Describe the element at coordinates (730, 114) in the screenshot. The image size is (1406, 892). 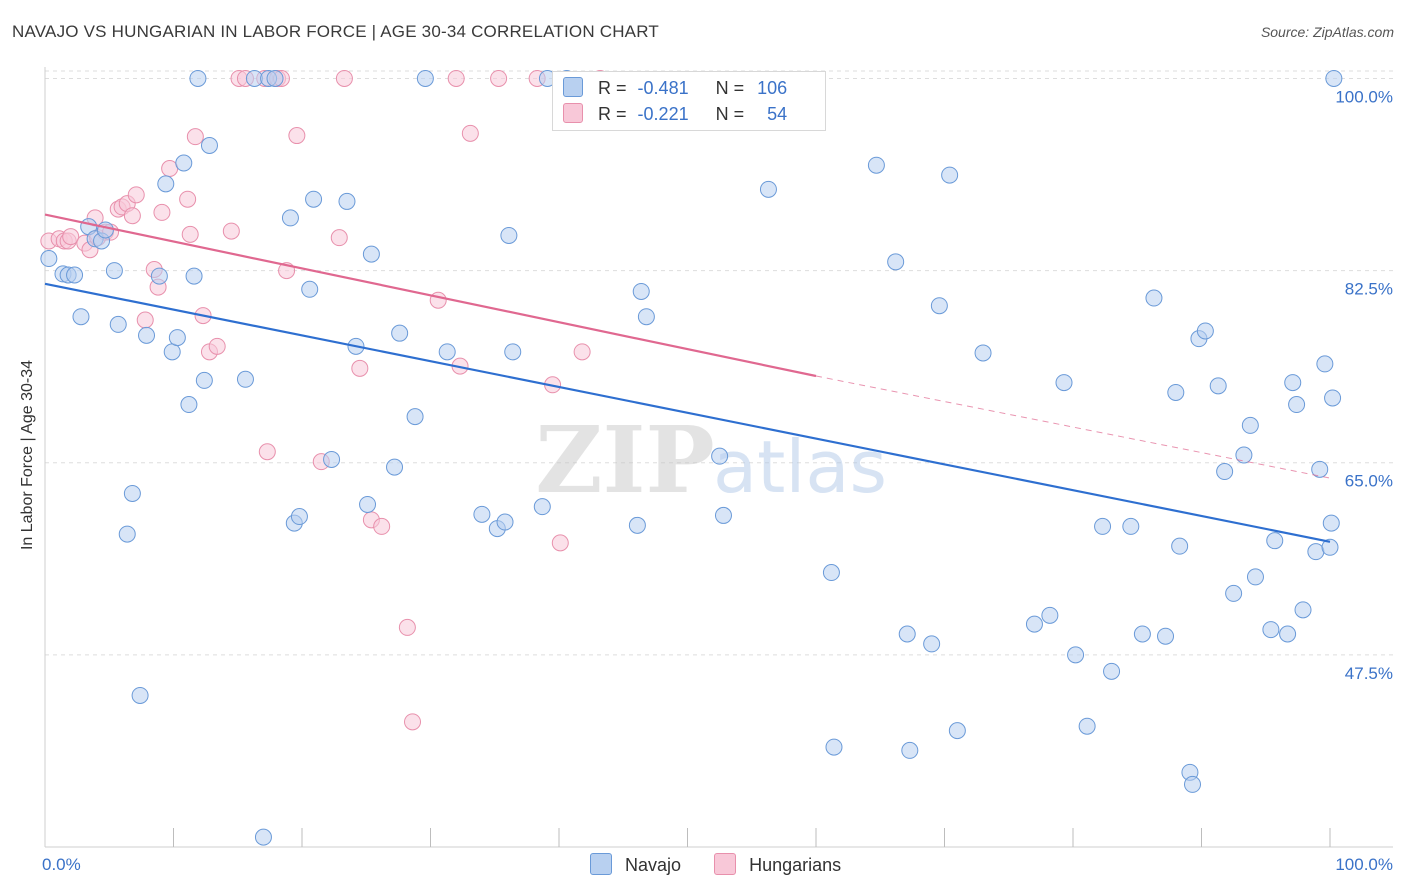
I see `hungarian-n-label: N =` at that location.